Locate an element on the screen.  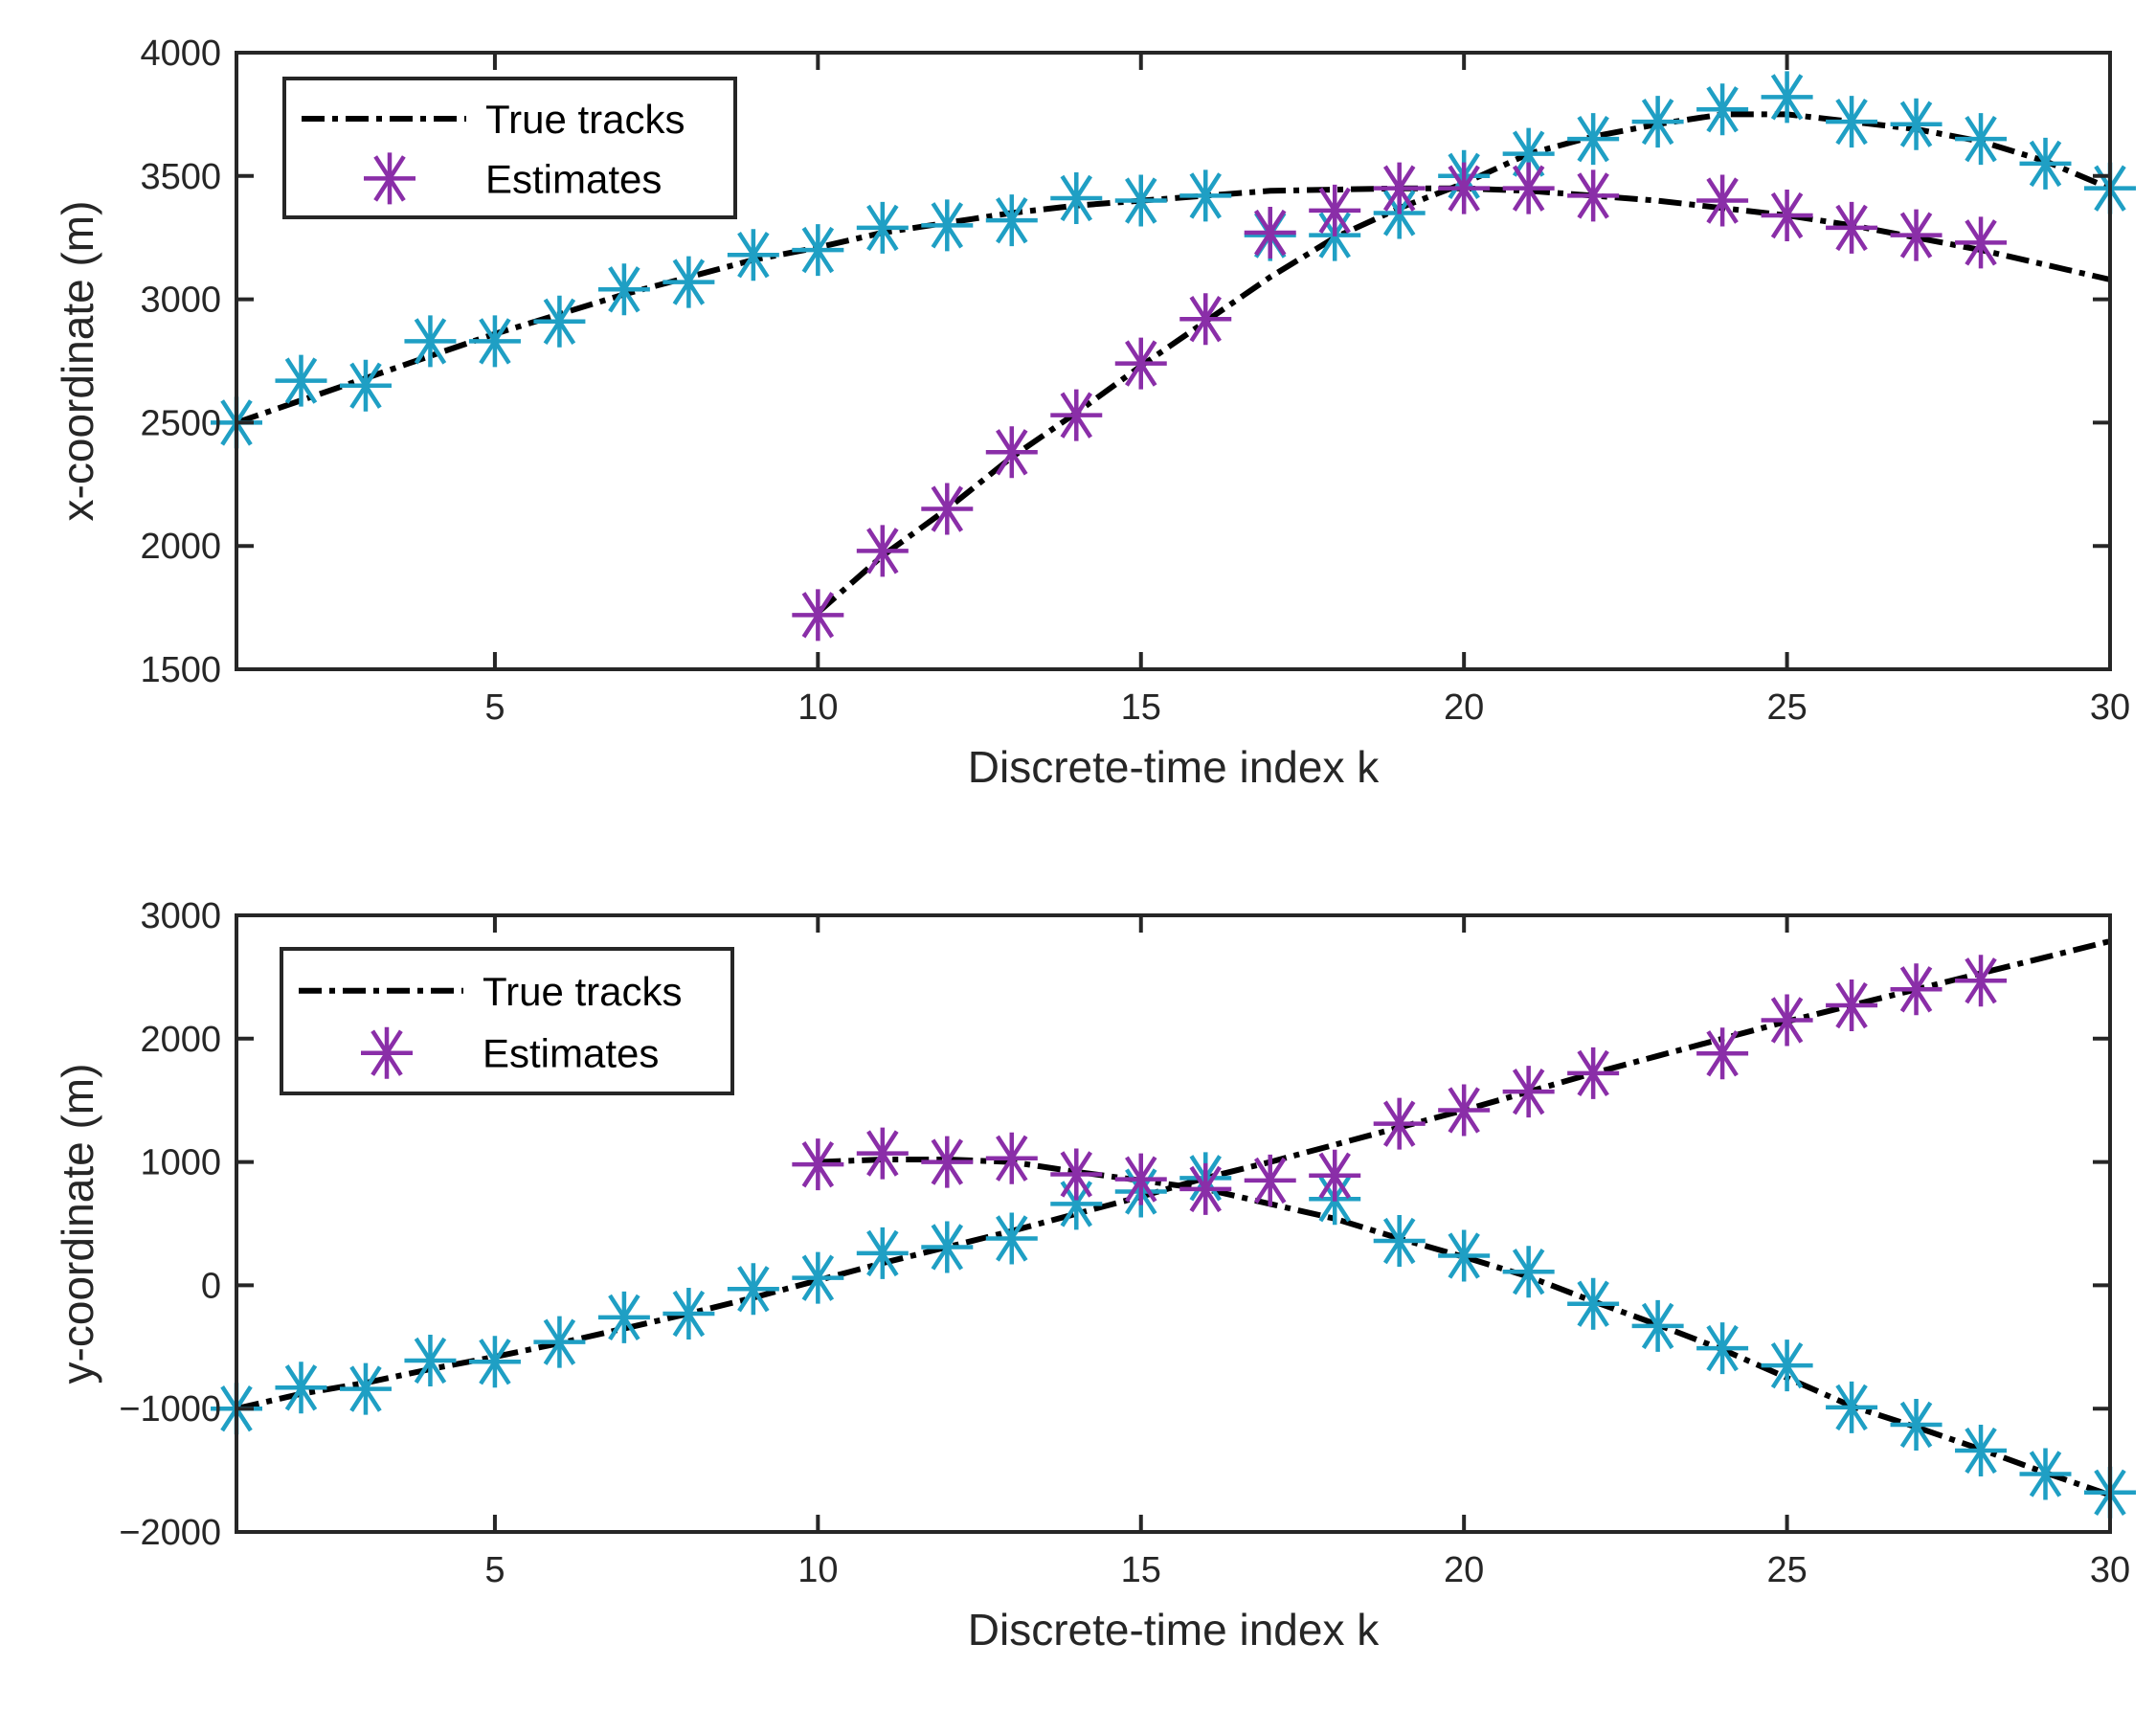
legend: True tracks Estimates is located at coordinates (507, 1021).